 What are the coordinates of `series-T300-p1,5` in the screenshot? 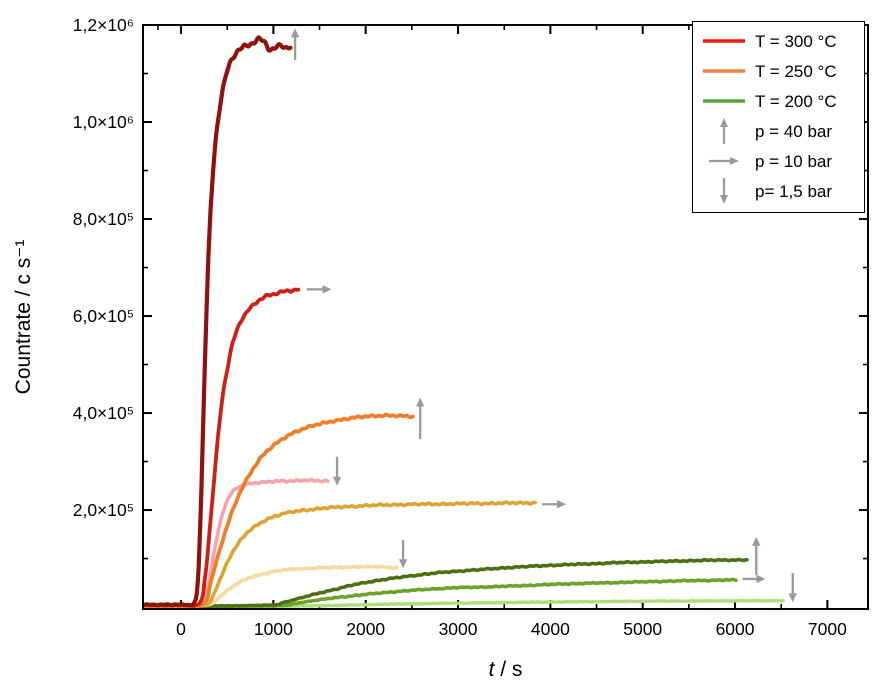 It's located at (236, 543).